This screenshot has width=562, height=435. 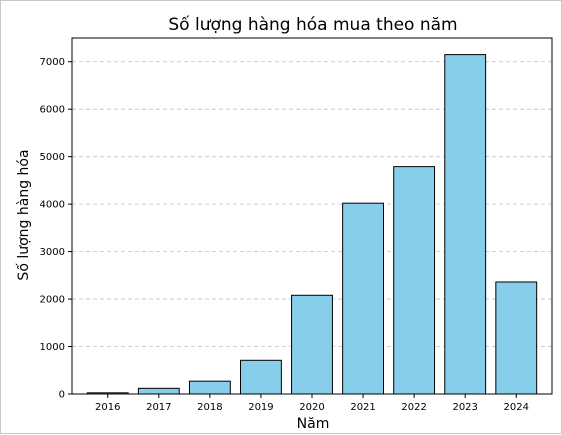 I want to click on x-axis-label: Năm, so click(x=313, y=424).